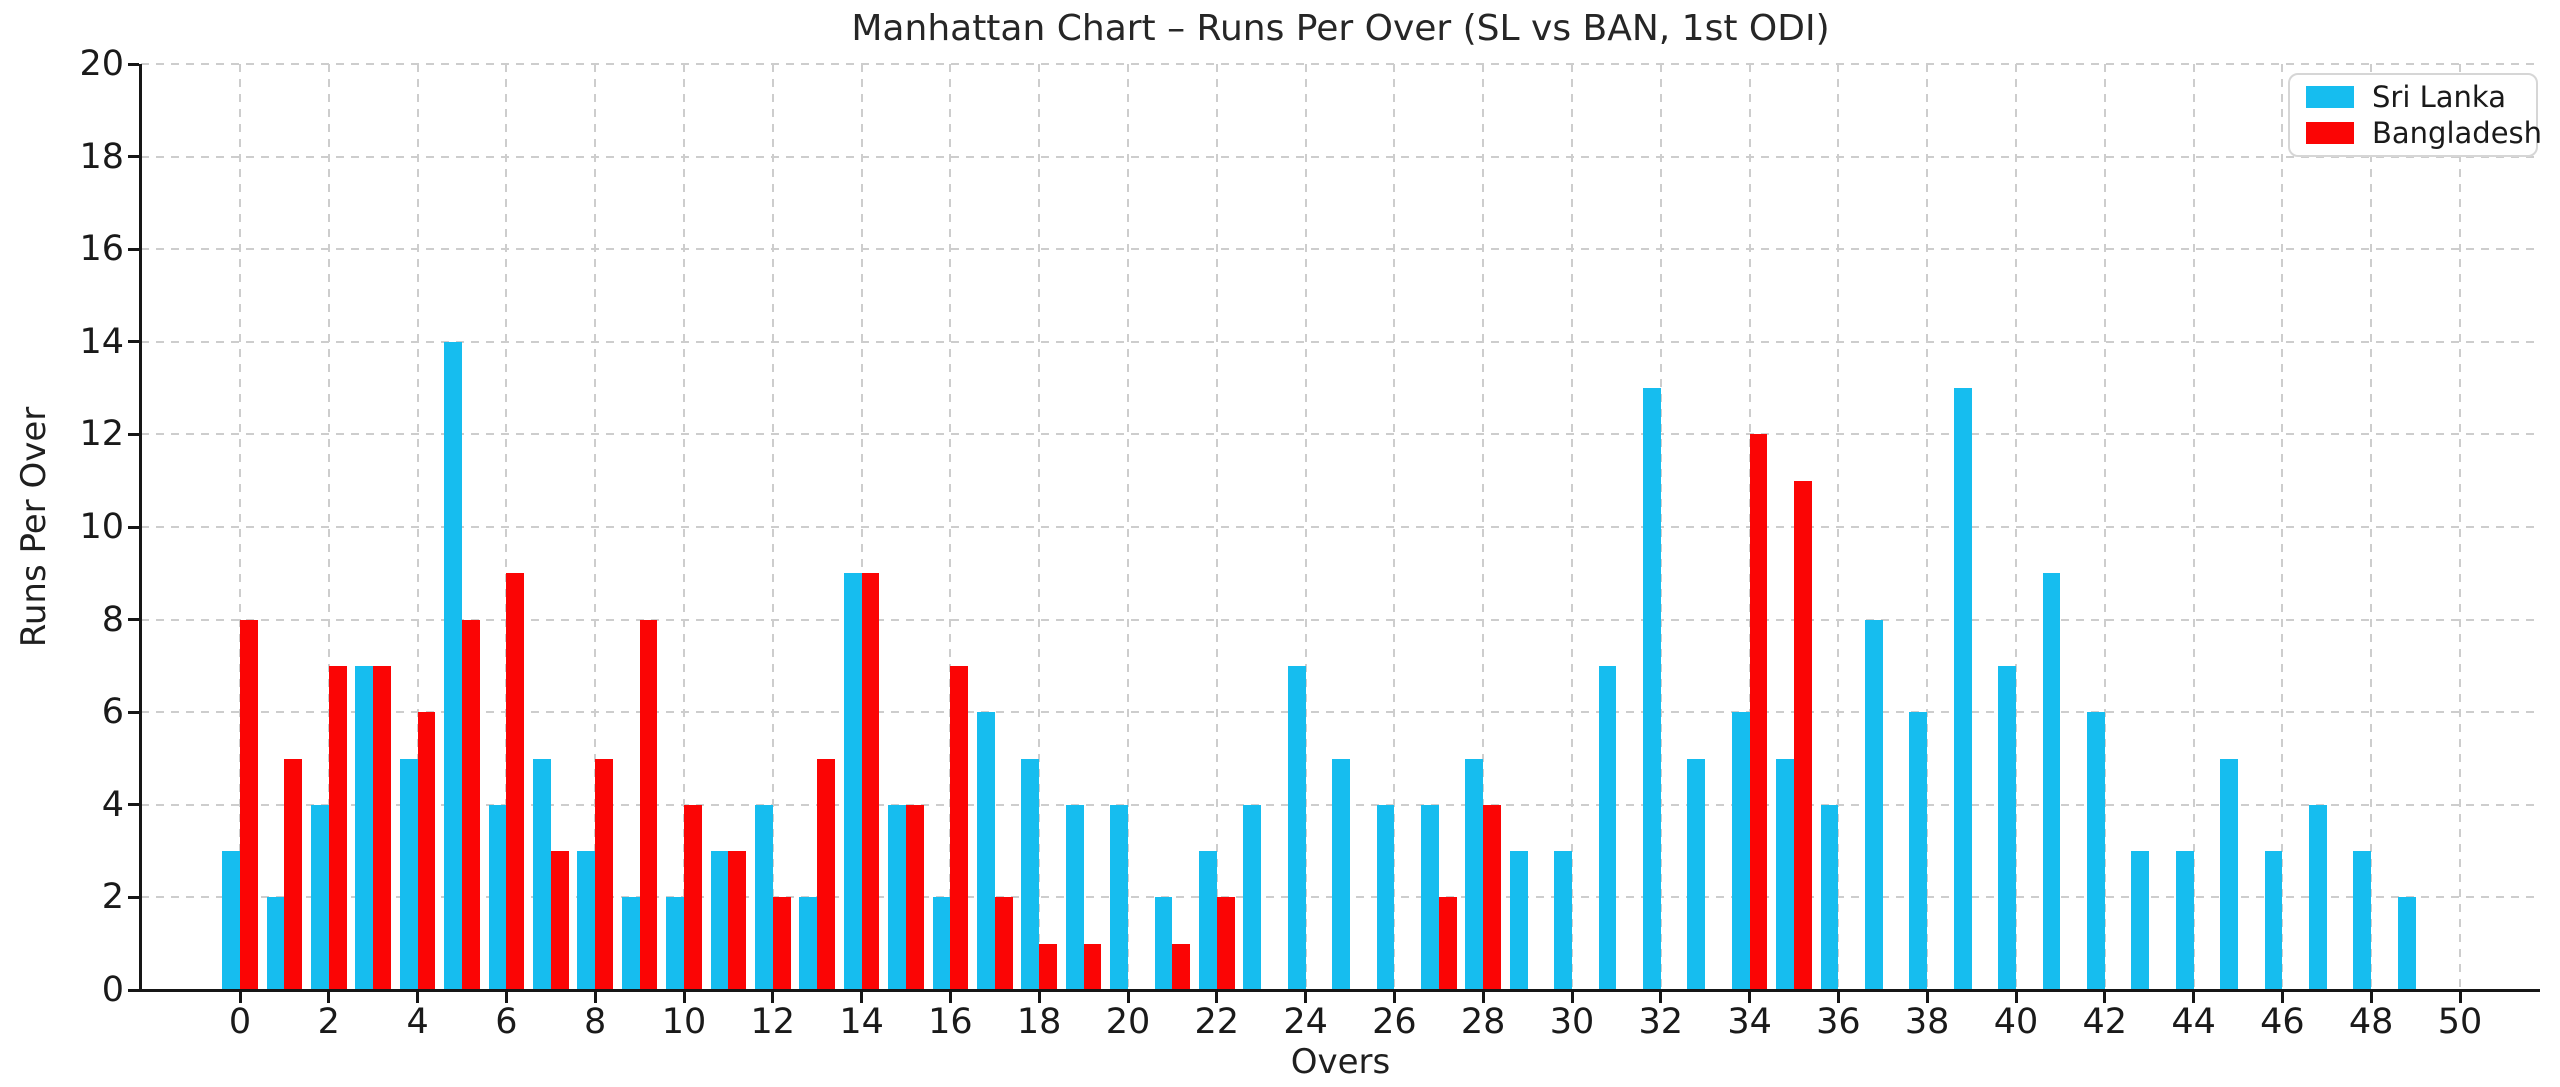  I want to click on x-tick-label: 46, so click(2282, 1022).